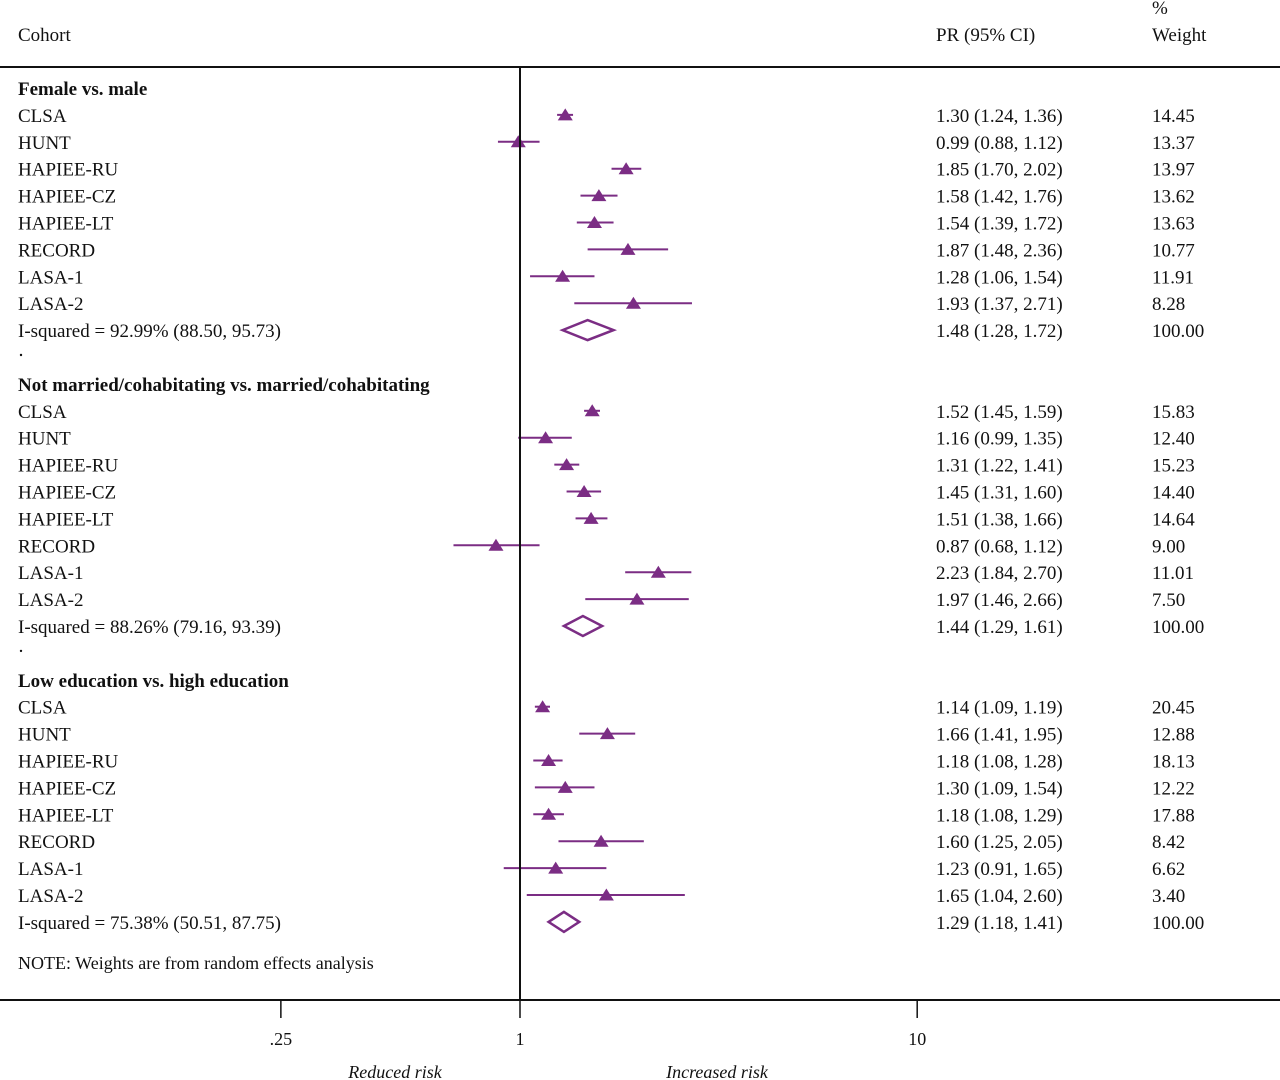 Image resolution: width=1280 pixels, height=1080 pixels. I want to click on study-weight: 11.01, so click(1173, 573).